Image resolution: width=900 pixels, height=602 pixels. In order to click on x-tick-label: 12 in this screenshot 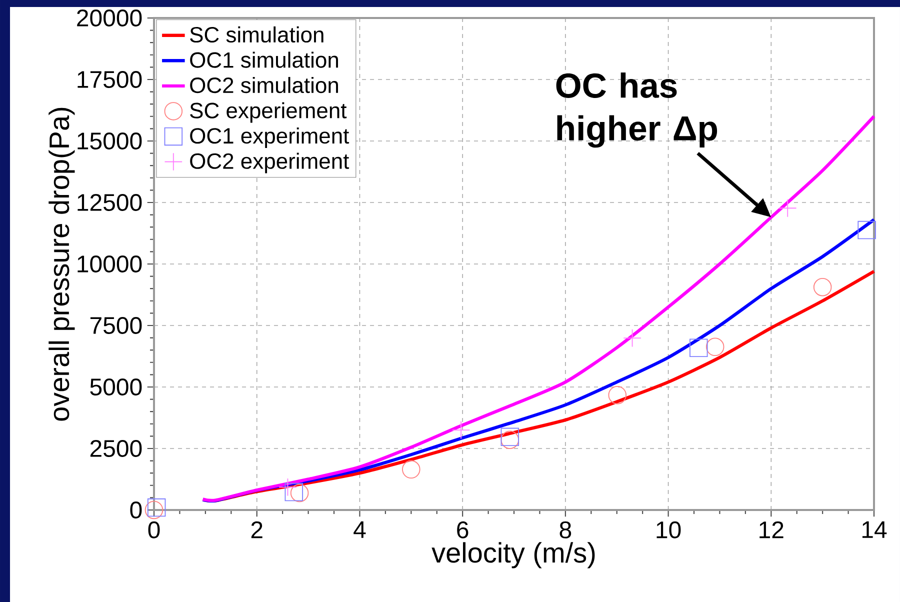, I will do `click(772, 529)`.